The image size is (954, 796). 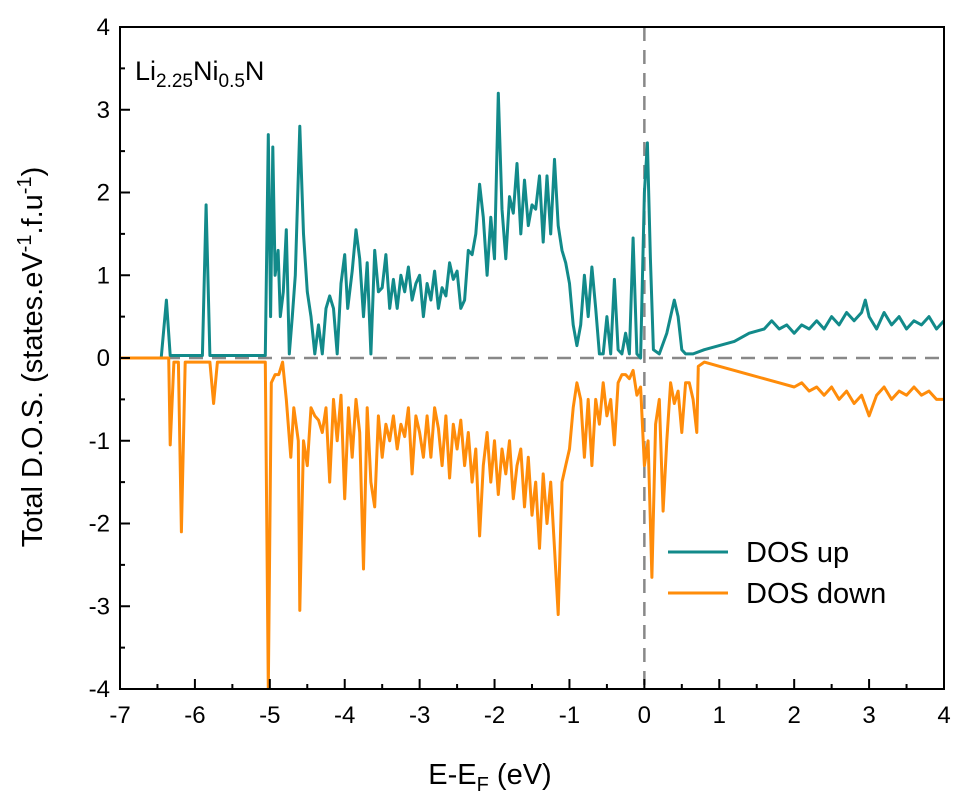 I want to click on x-tick-label: -2, so click(x=494, y=715).